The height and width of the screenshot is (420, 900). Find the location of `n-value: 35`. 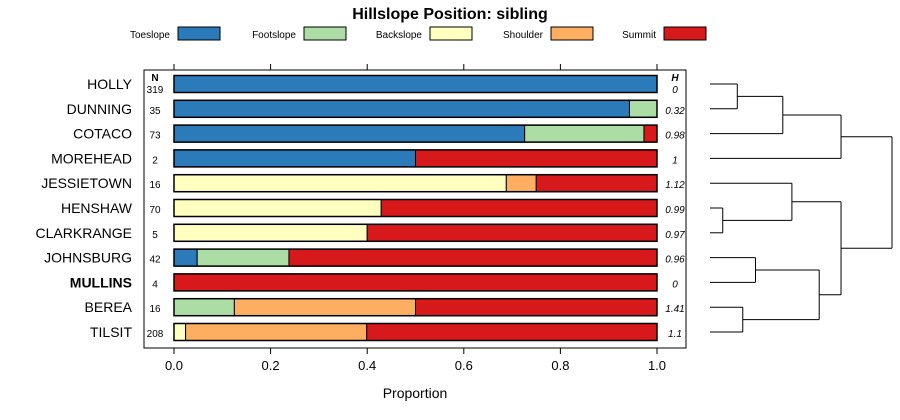

n-value: 35 is located at coordinates (155, 111).